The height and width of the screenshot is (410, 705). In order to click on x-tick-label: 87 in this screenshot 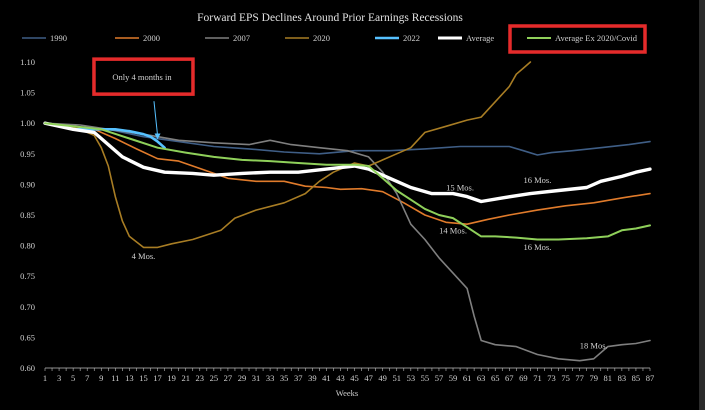, I will do `click(650, 378)`.